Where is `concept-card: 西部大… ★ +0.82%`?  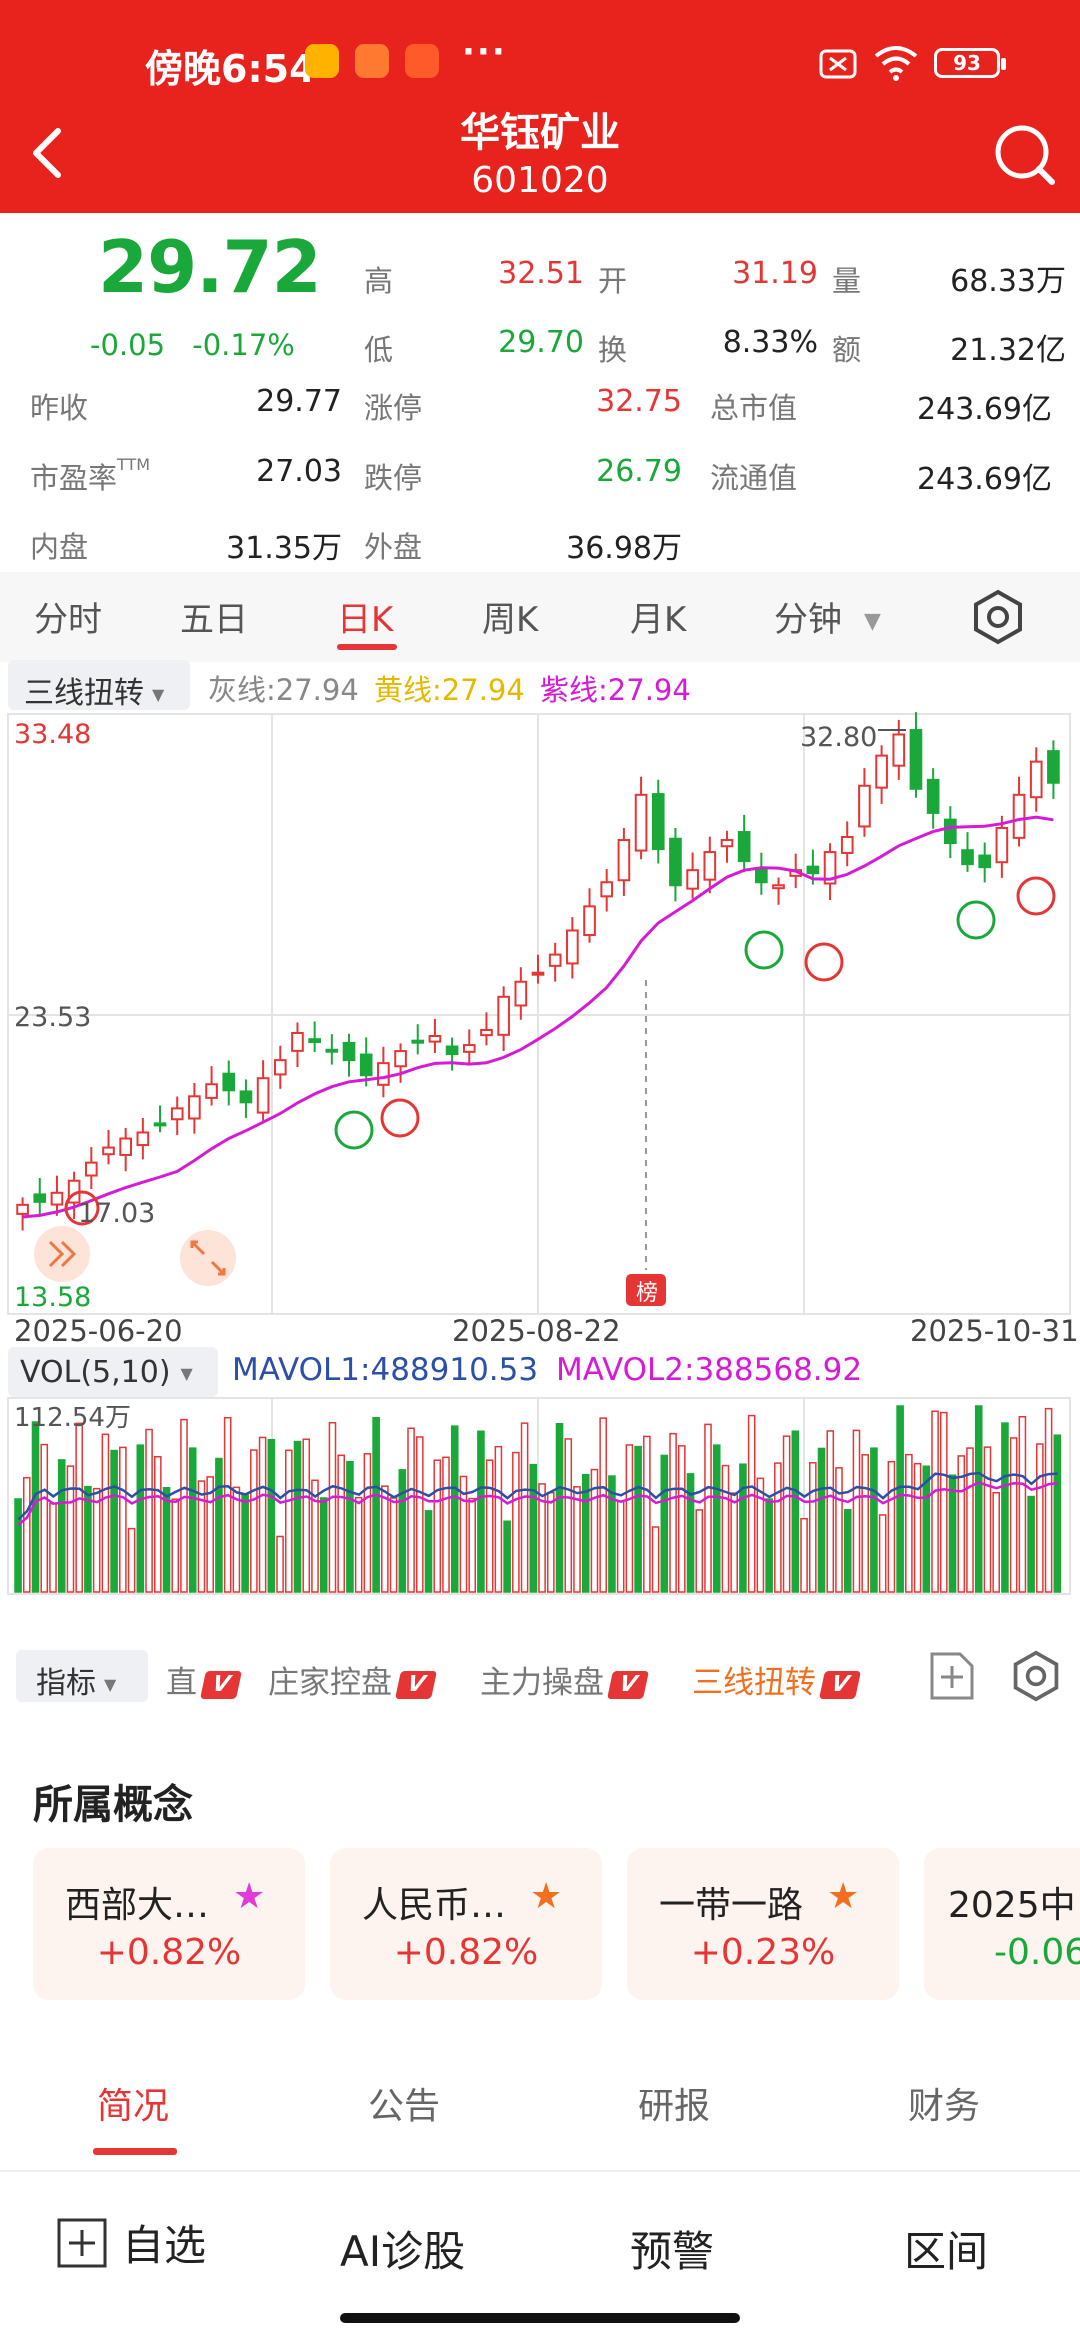 concept-card: 西部大… ★ +0.82% is located at coordinates (169, 1924).